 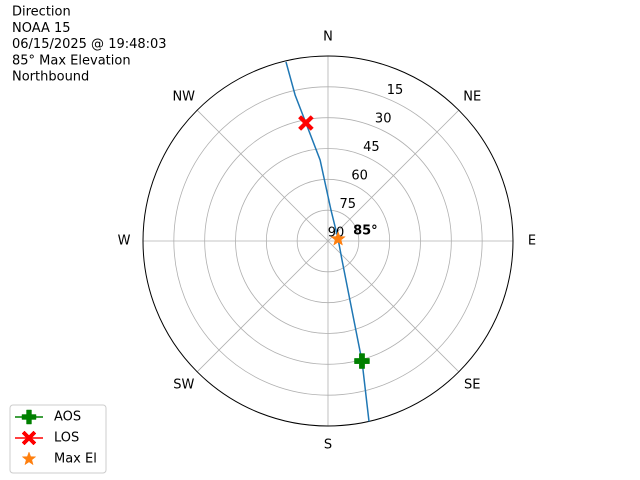 I want to click on theta-tick-label: W, so click(x=124, y=241).